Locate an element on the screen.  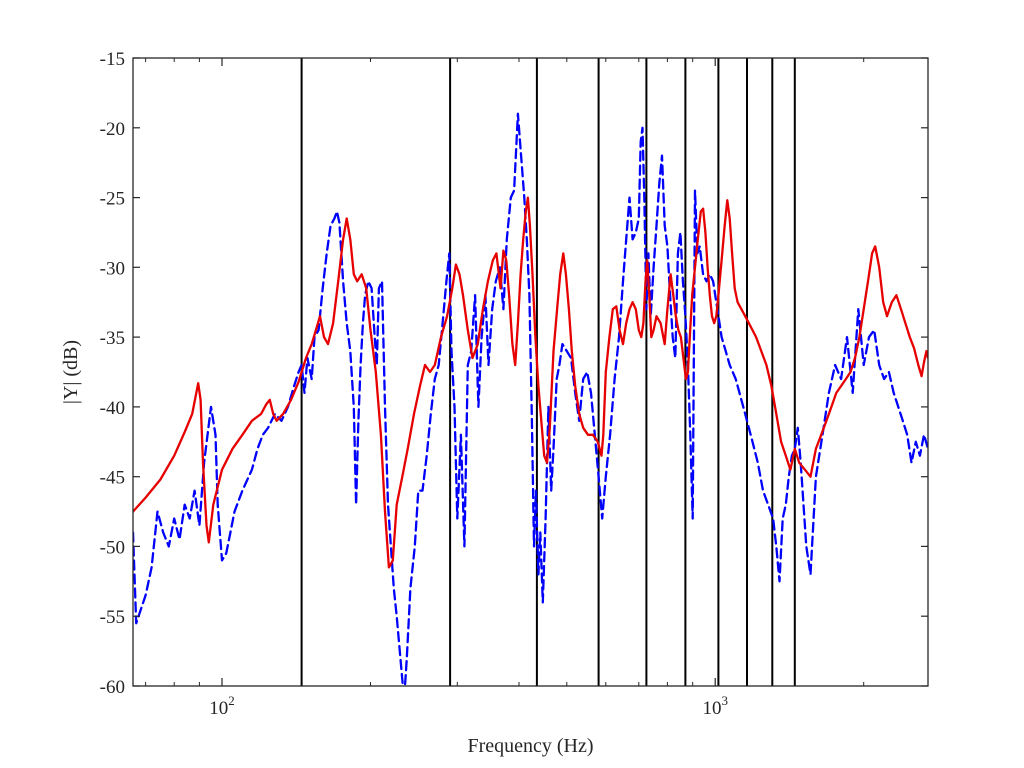
y-axis-label: |Y| (dB) is located at coordinates (71, 372).